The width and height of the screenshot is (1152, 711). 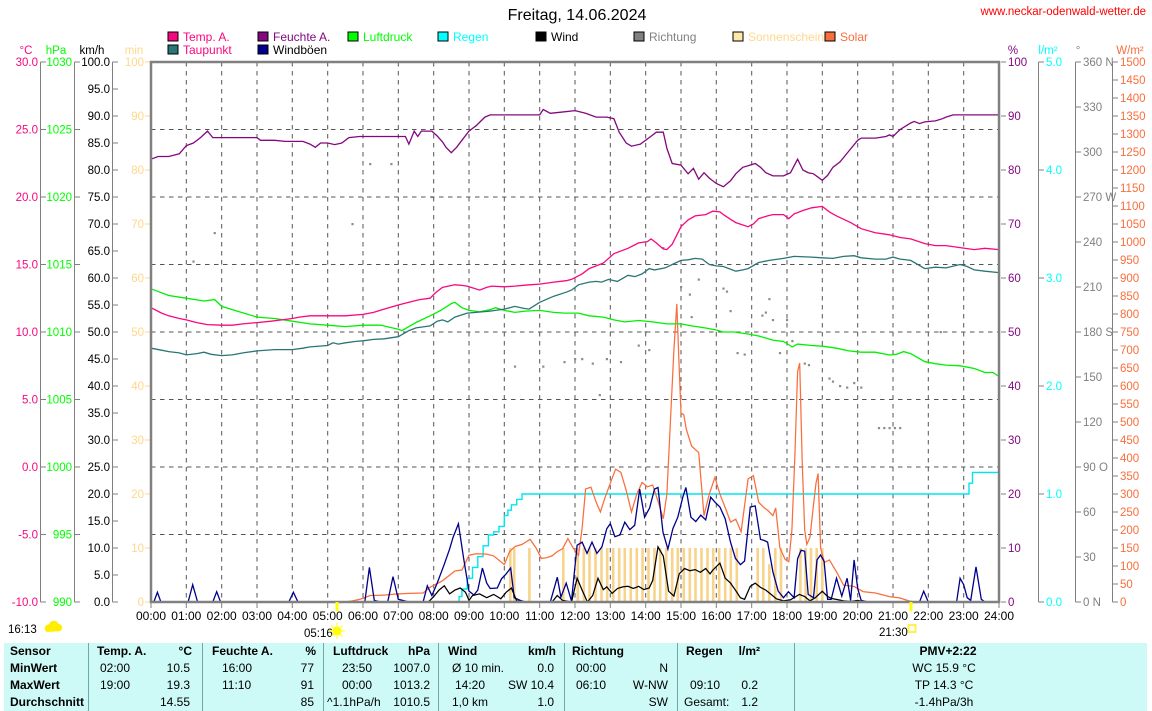 What do you see at coordinates (59, 266) in the screenshot?
I see `svg-text: 1015` at bounding box center [59, 266].